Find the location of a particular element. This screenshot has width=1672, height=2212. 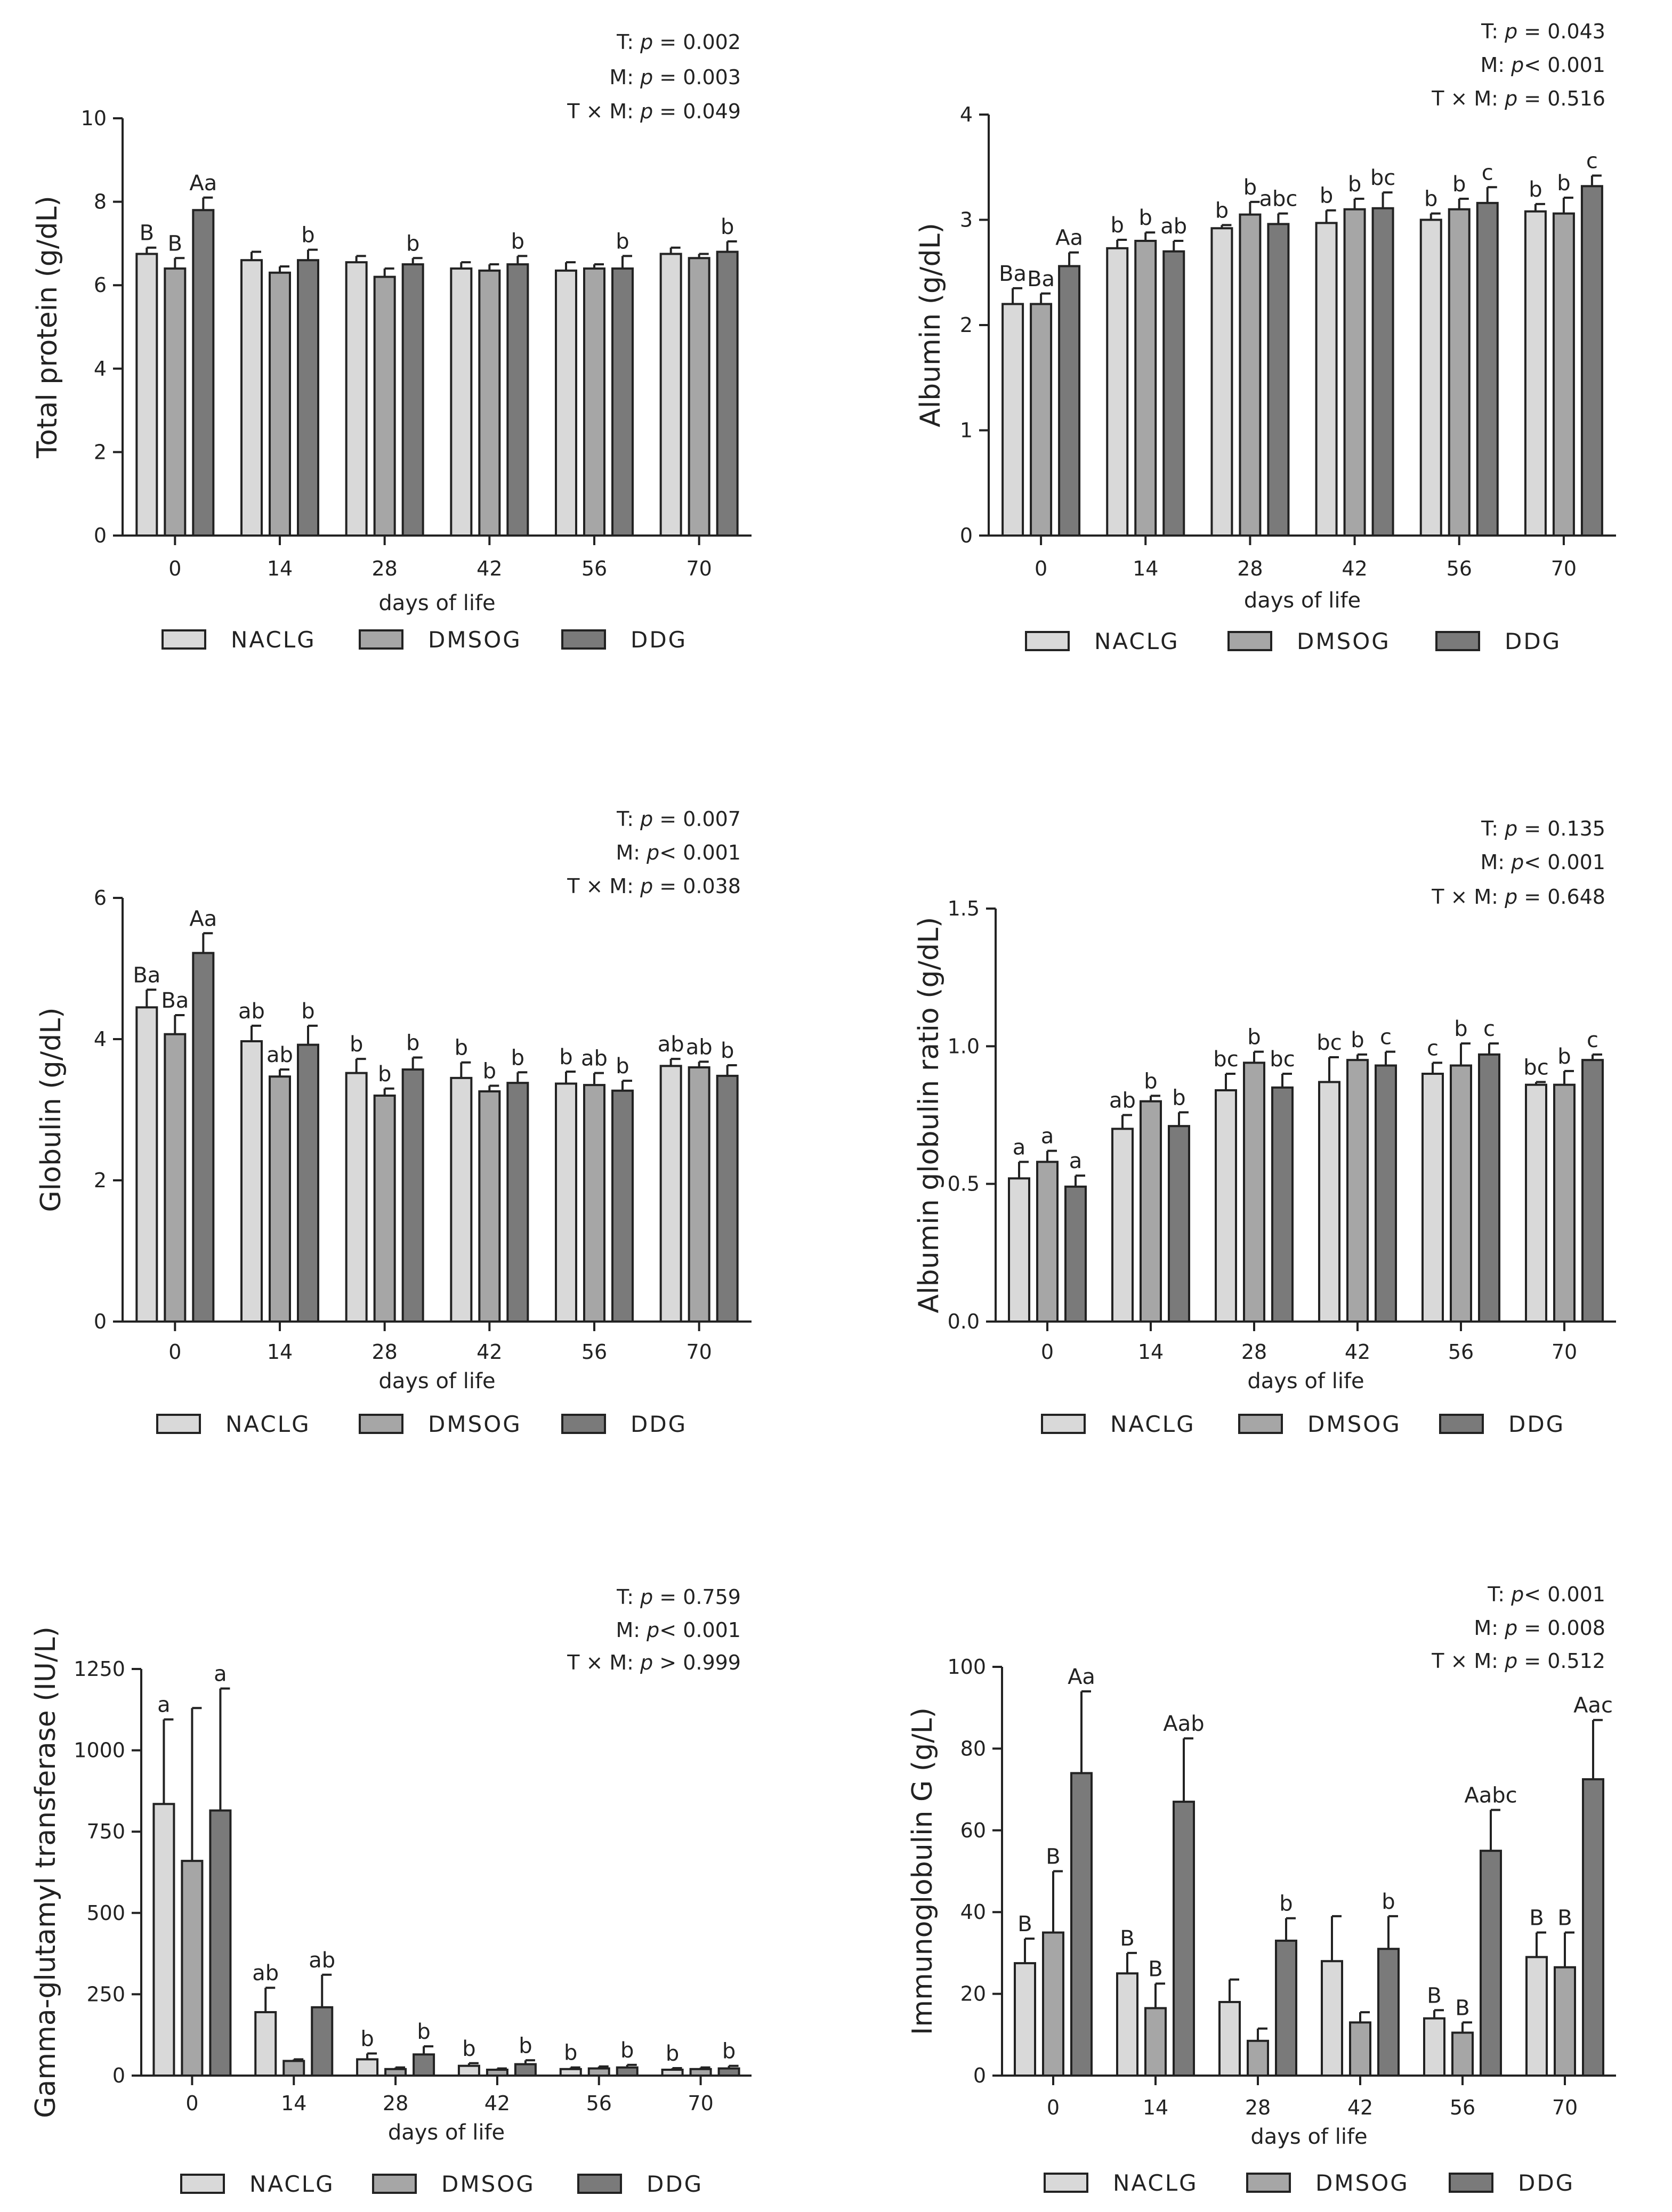

y-axis-title: Albumin globulin ratio (g/dL) is located at coordinates (929, 1115).